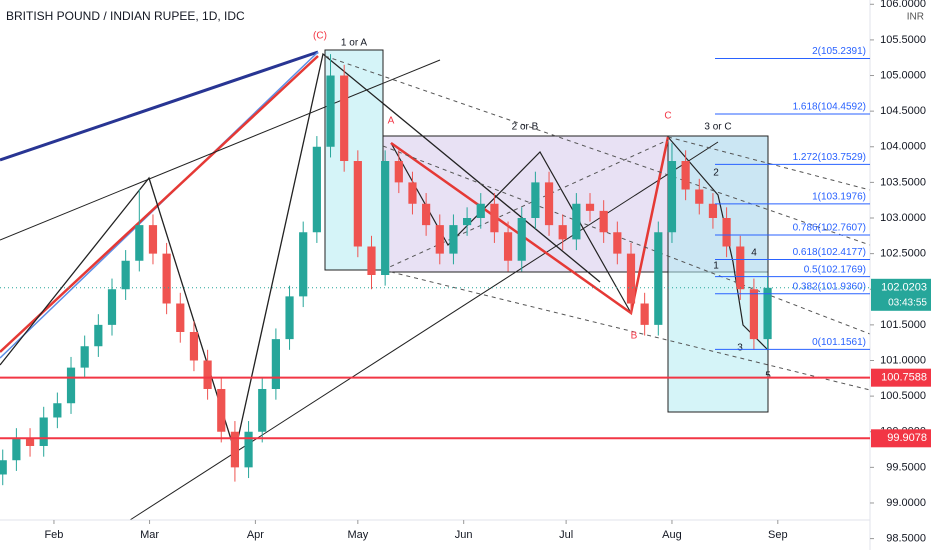  I want to click on wave-label: 1 or A, so click(354, 43).